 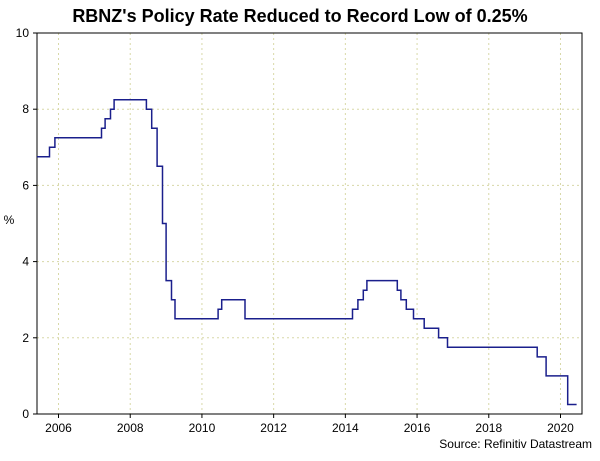 I want to click on x-tick-label: 2016, so click(x=417, y=428).